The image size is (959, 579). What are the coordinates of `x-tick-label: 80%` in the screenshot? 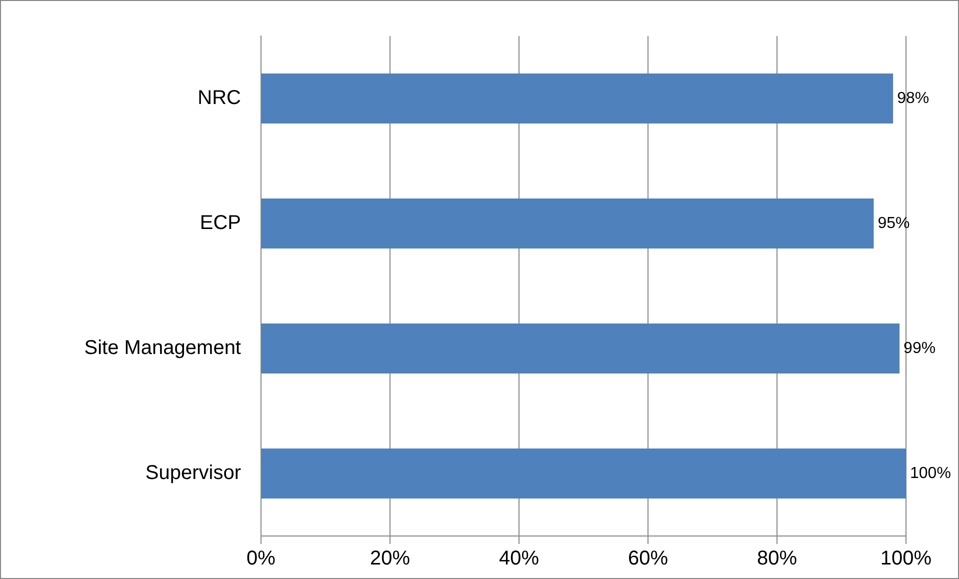 It's located at (777, 559).